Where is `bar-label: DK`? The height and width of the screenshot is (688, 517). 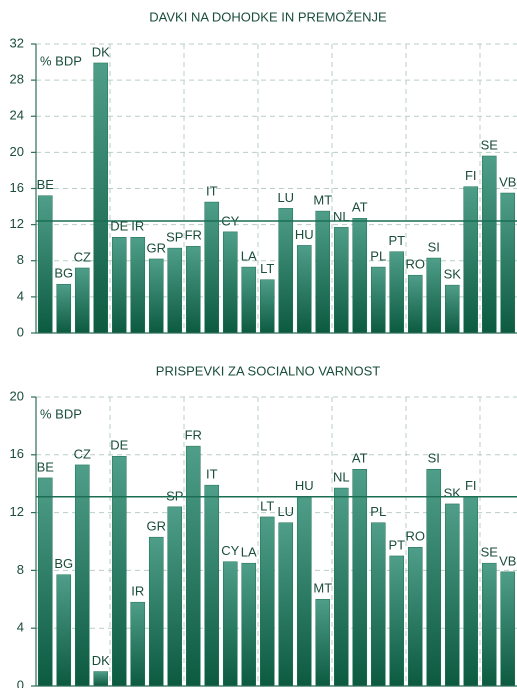 bar-label: DK is located at coordinates (101, 660).